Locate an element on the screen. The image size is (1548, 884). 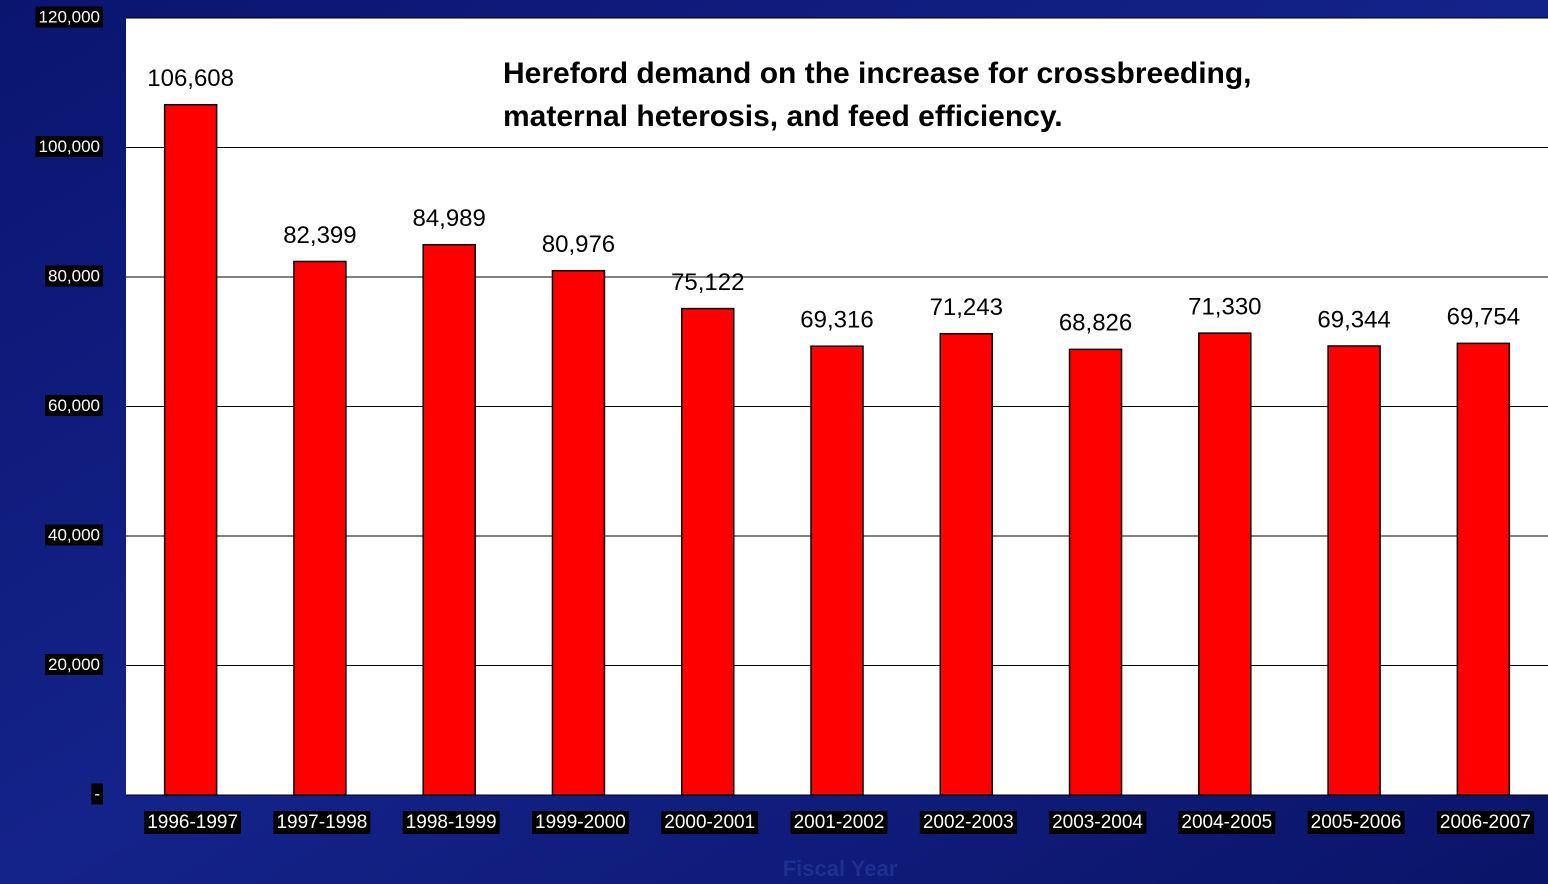
x-tick-label: 2004-2005 is located at coordinates (1226, 822).